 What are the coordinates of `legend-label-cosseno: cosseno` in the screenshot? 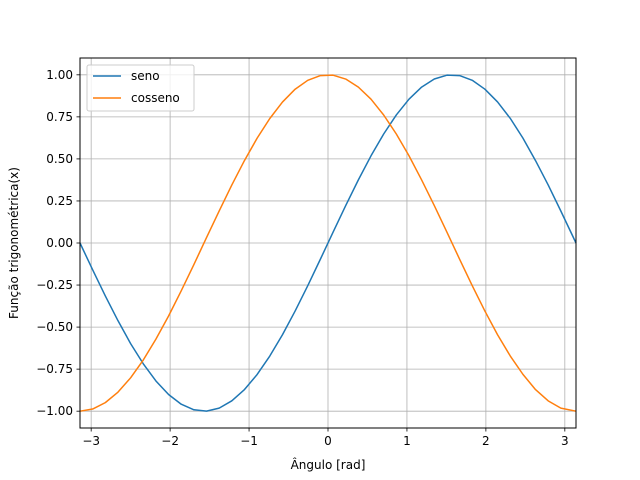 It's located at (155, 98).